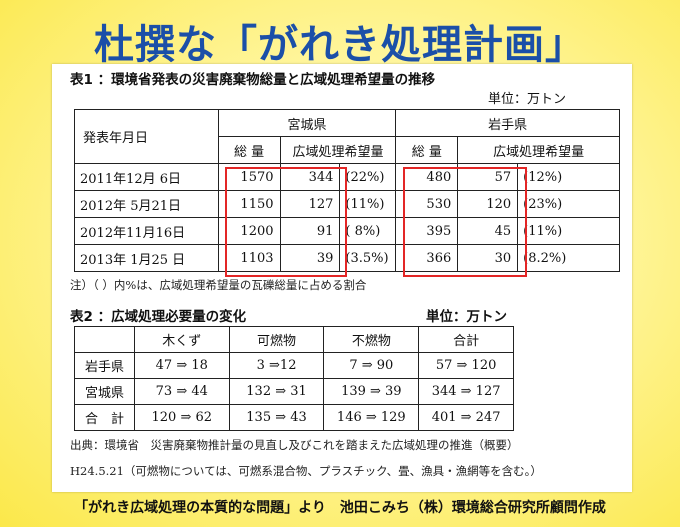  What do you see at coordinates (307, 123) in the screenshot?
I see `miyagi-header: 宮城県` at bounding box center [307, 123].